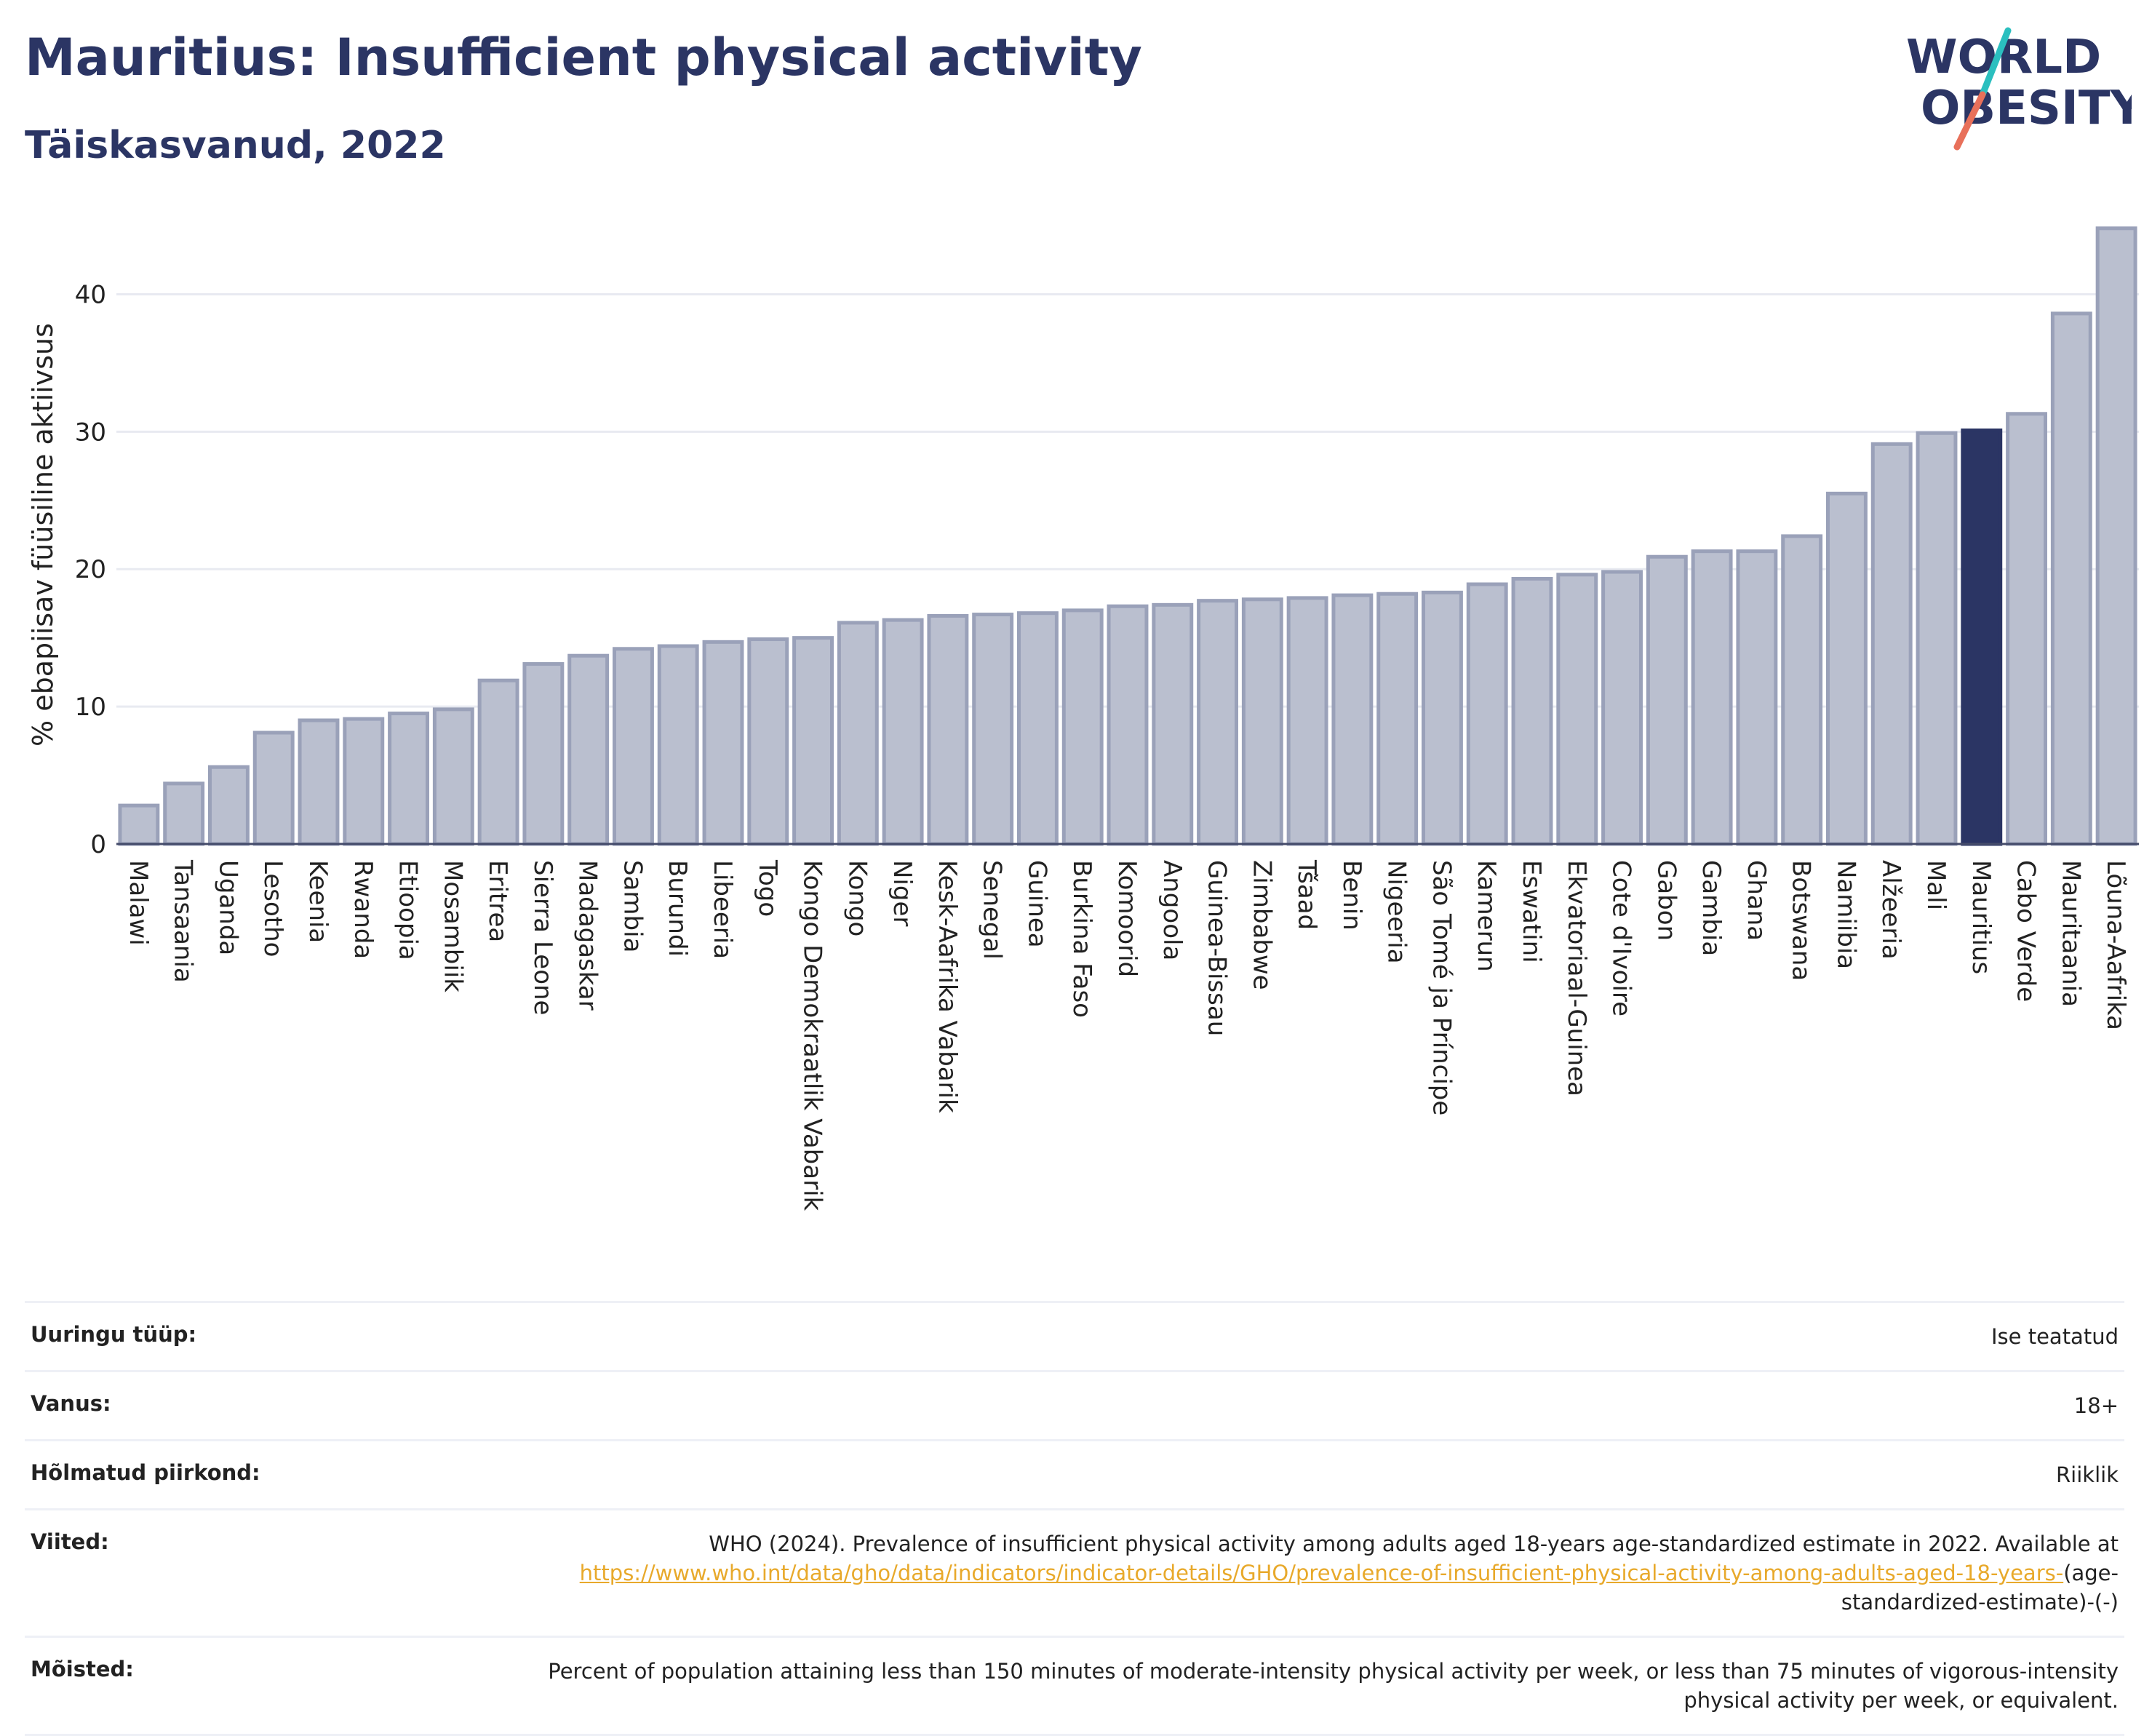 Image resolution: width=2152 pixels, height=1736 pixels. What do you see at coordinates (723, 909) in the screenshot?
I see `x-tick-label: Libeeria` at bounding box center [723, 909].